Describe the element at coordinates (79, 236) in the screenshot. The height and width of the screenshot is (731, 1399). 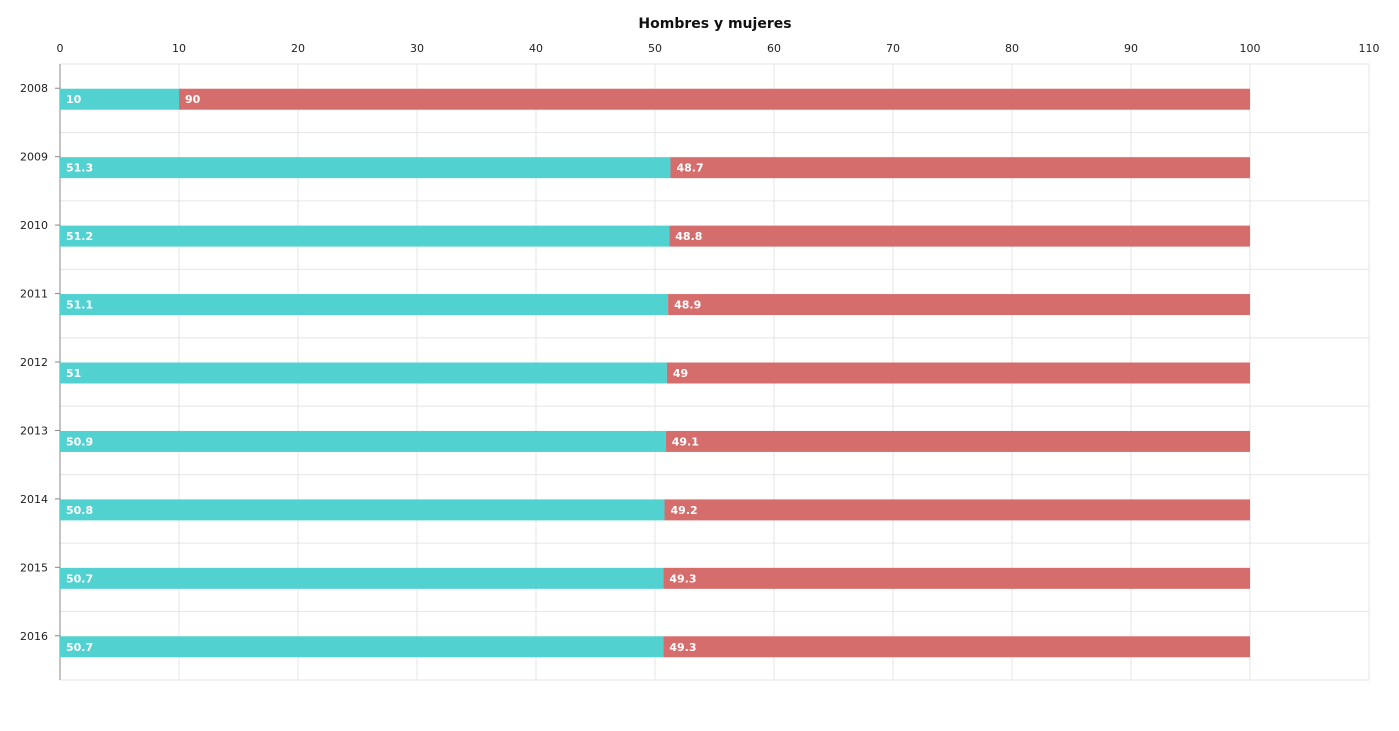
I see `bar-data-label: 51.2` at that location.